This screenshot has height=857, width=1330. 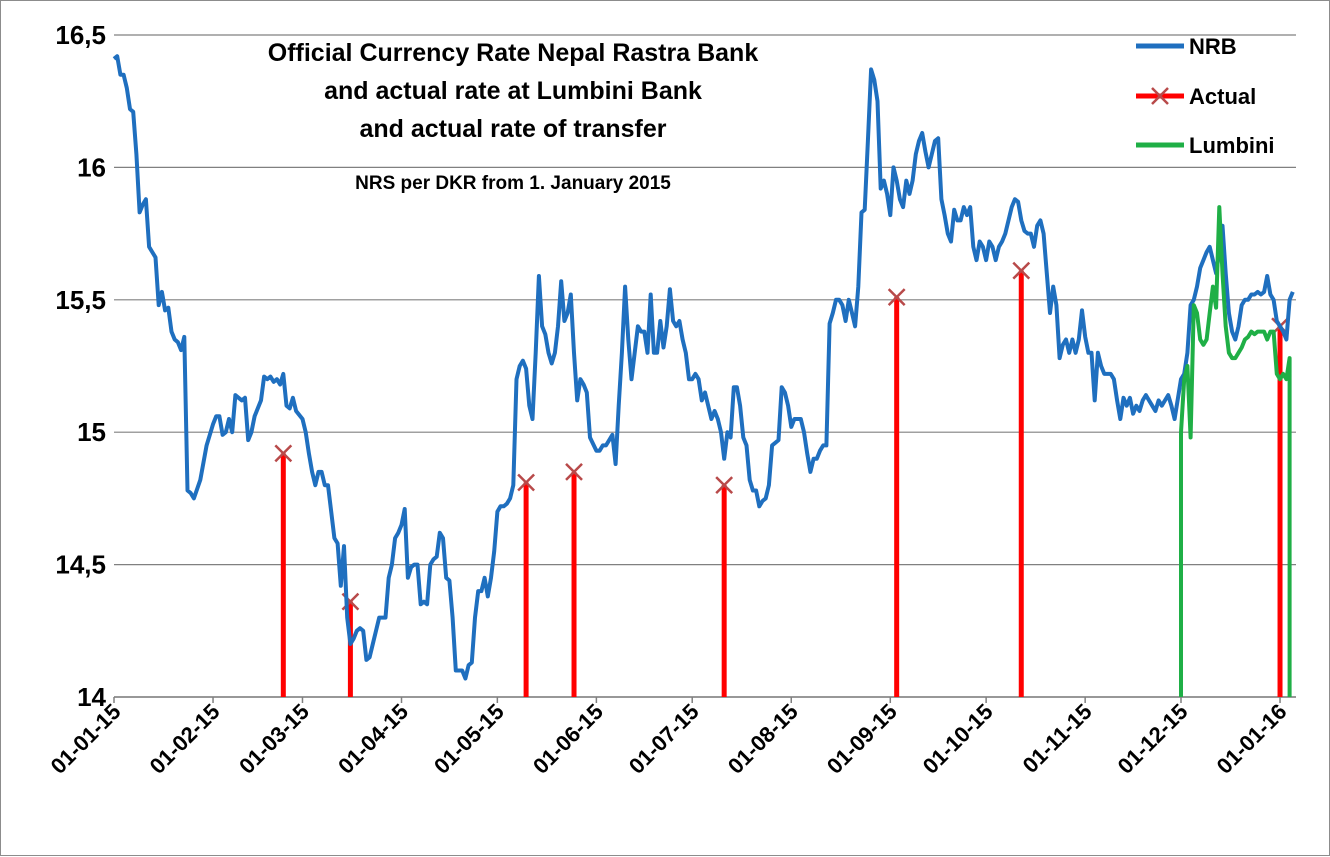 I want to click on legend-label-actual: Actual, so click(x=1222, y=96).